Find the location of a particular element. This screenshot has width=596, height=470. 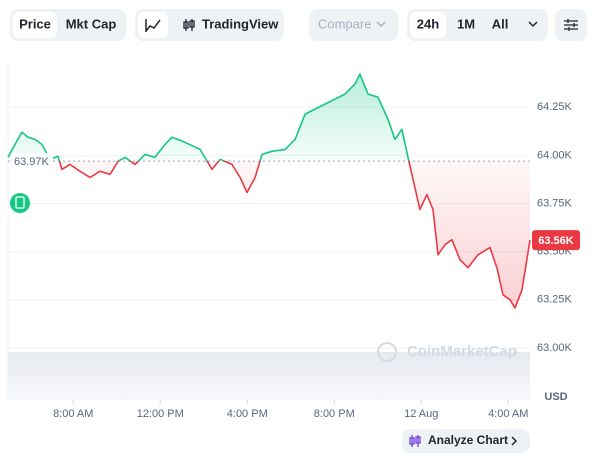

volume is located at coordinates (269, 376).